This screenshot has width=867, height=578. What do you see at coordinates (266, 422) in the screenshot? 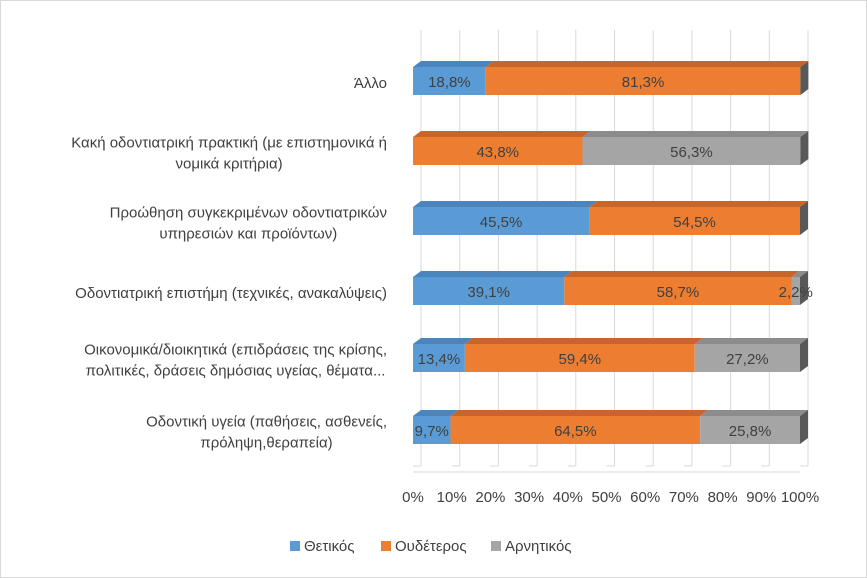
I see `category-label: Οδοντική υγεία (παθήσεις, ασθενείς,` at bounding box center [266, 422].